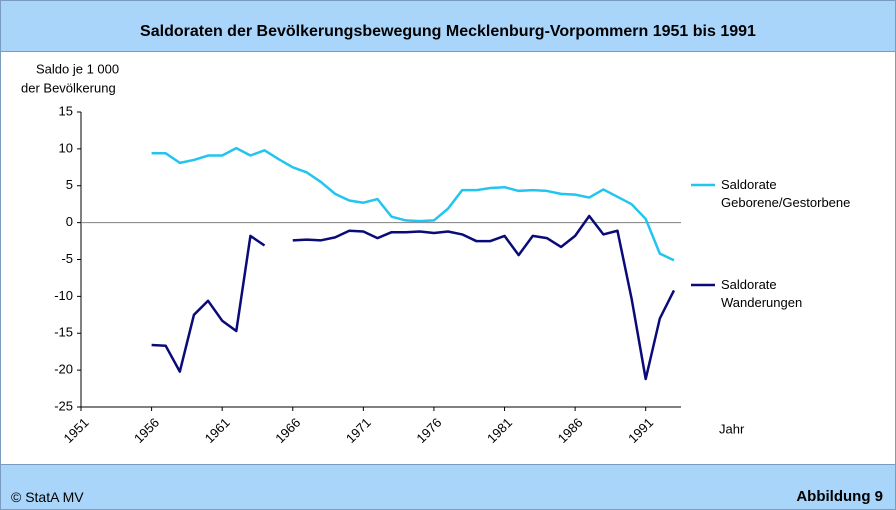  Describe the element at coordinates (448, 486) in the screenshot. I see `footer-bar: © StatA MV Abbildung 9` at that location.